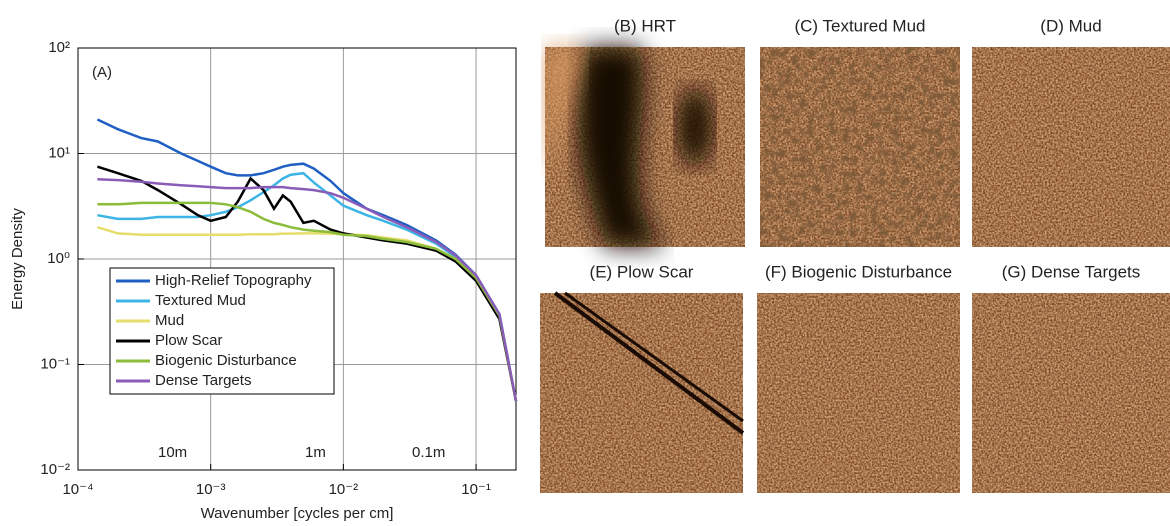  I want to click on panel-title: (G) Dense Targets, so click(1071, 271).